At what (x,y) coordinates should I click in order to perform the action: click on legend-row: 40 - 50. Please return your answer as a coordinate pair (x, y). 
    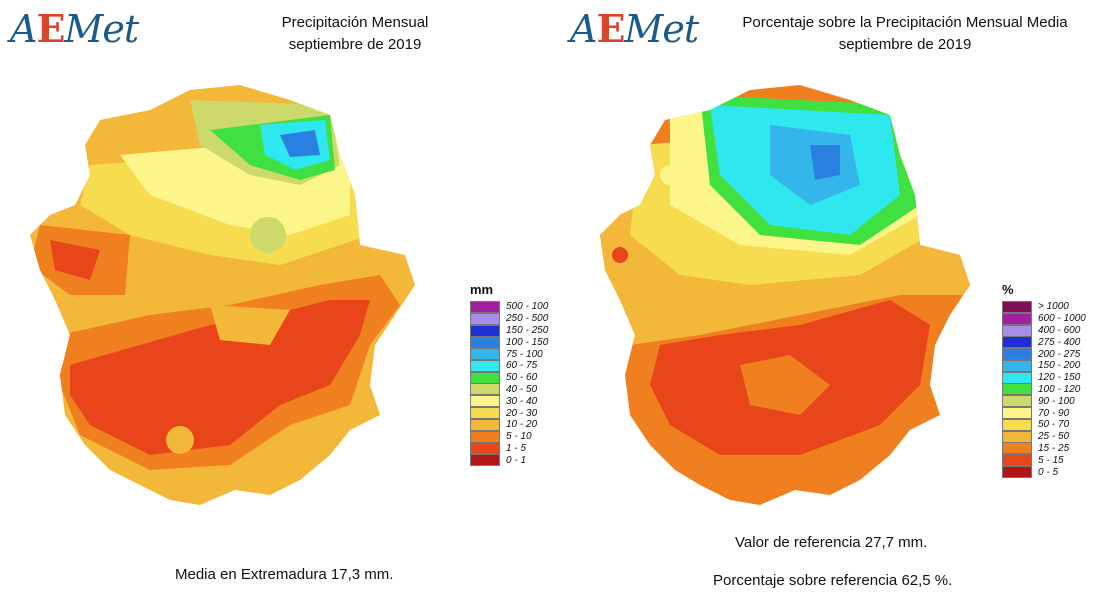
    Looking at the image, I should click on (509, 389).